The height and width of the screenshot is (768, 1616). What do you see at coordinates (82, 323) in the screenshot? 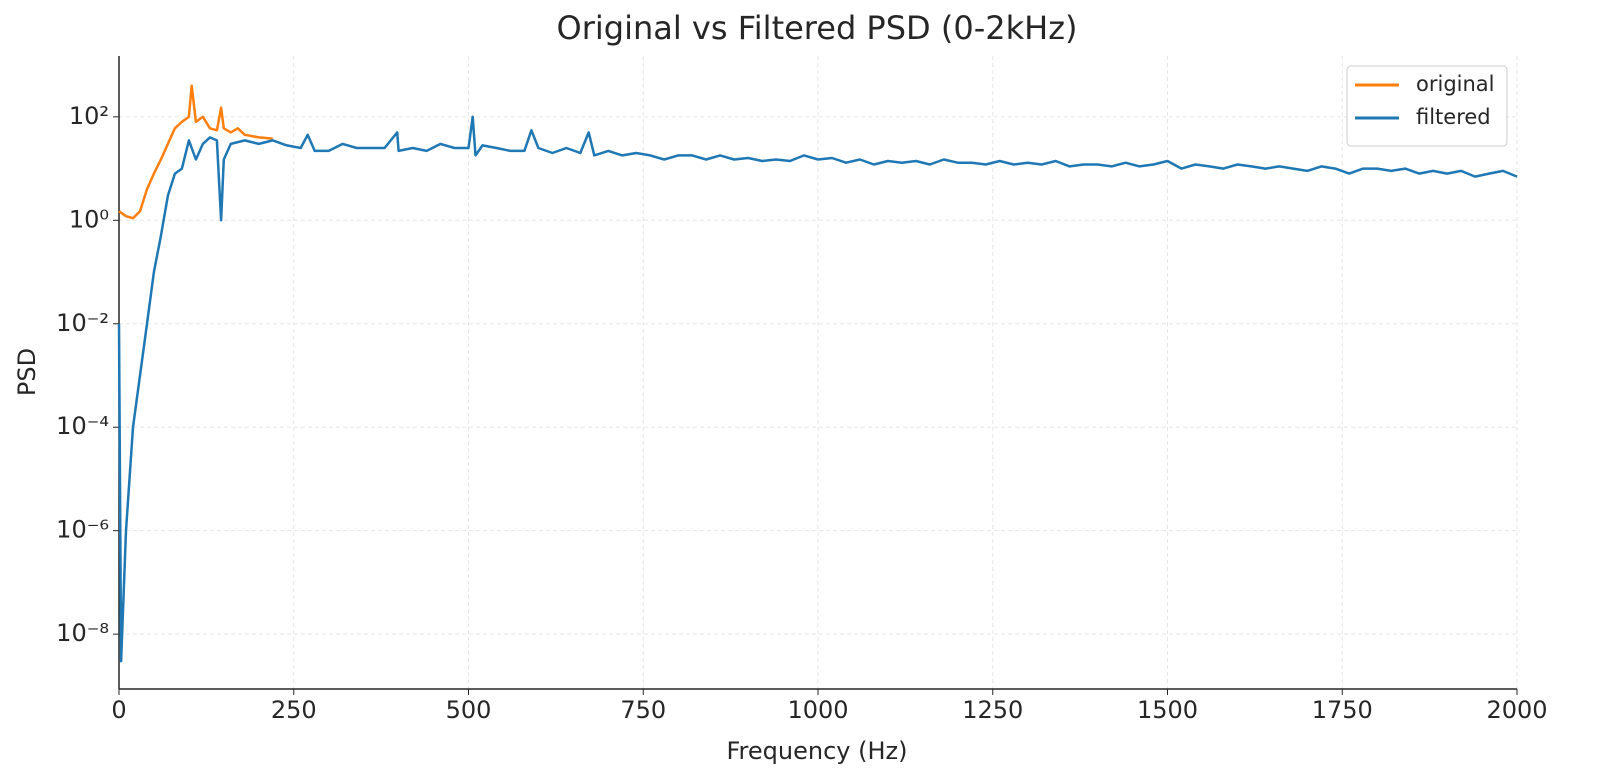
I see `y-tick-label: 10⁻²` at bounding box center [82, 323].